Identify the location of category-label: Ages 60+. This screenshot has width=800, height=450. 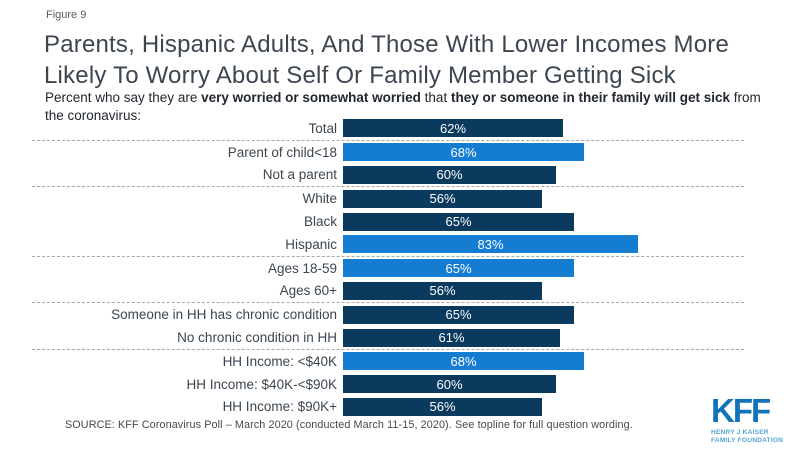
(308, 291).